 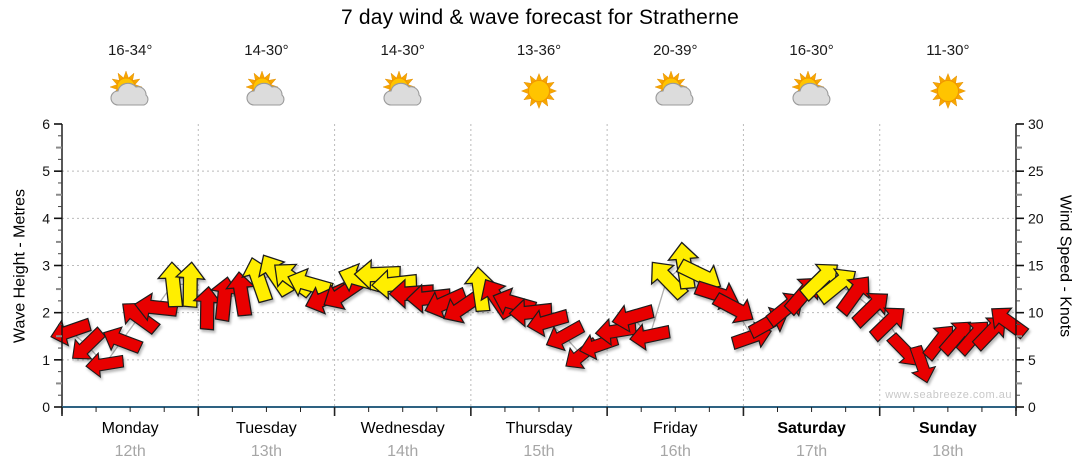 What do you see at coordinates (1036, 218) in the screenshot?
I see `tick-label-wind: 20` at bounding box center [1036, 218].